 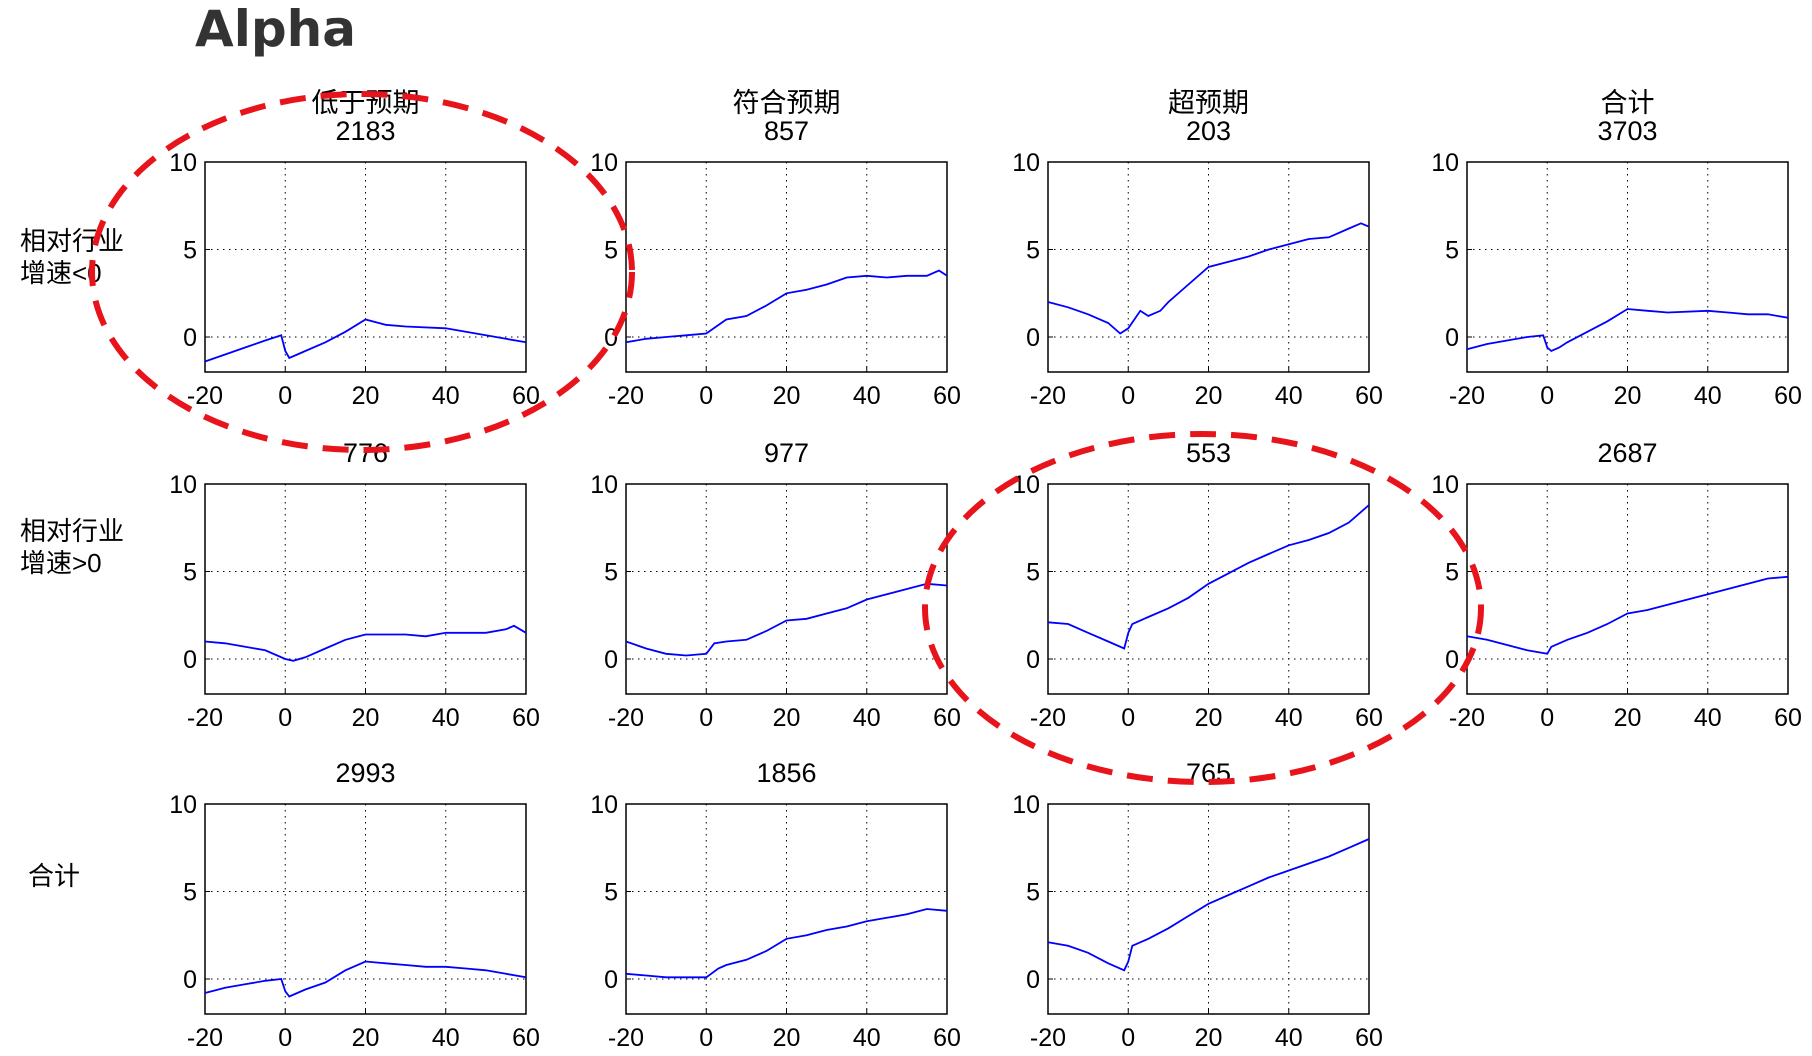 I want to click on subplot-count: 1856, so click(x=786, y=773).